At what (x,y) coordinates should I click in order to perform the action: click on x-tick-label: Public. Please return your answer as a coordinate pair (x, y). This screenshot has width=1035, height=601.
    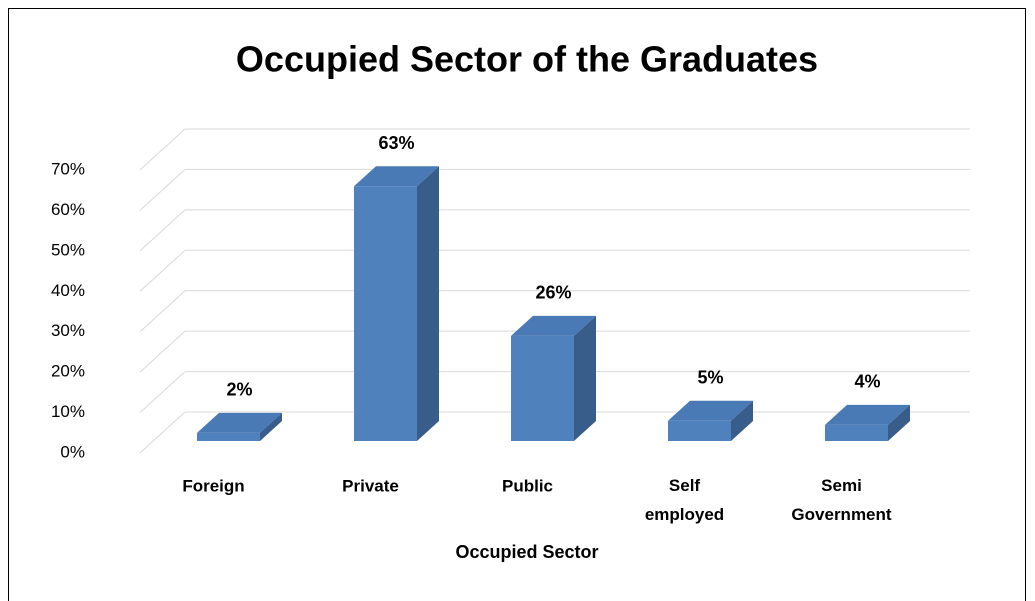
    Looking at the image, I should click on (527, 485).